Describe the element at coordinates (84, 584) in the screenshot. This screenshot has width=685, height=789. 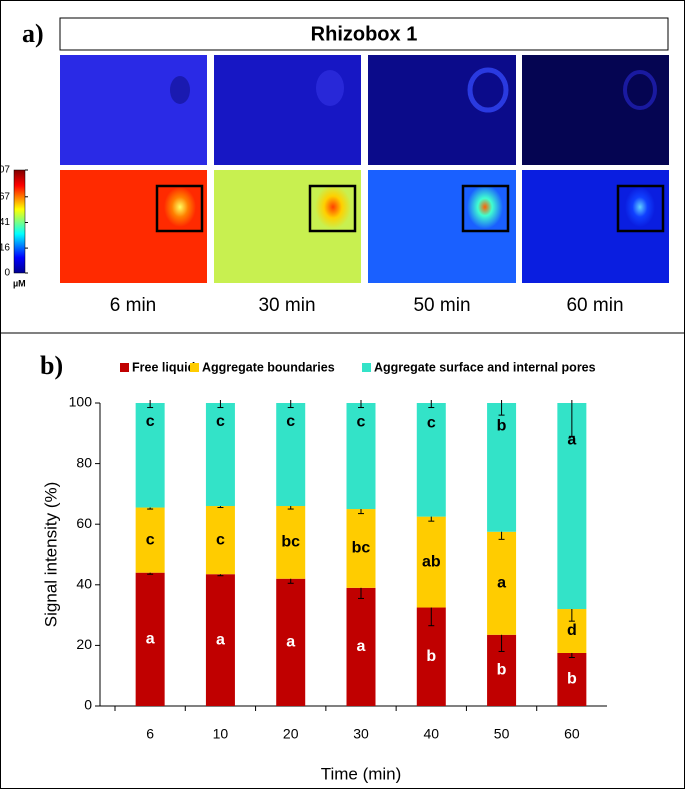
I see `y-tick-label: 40` at that location.